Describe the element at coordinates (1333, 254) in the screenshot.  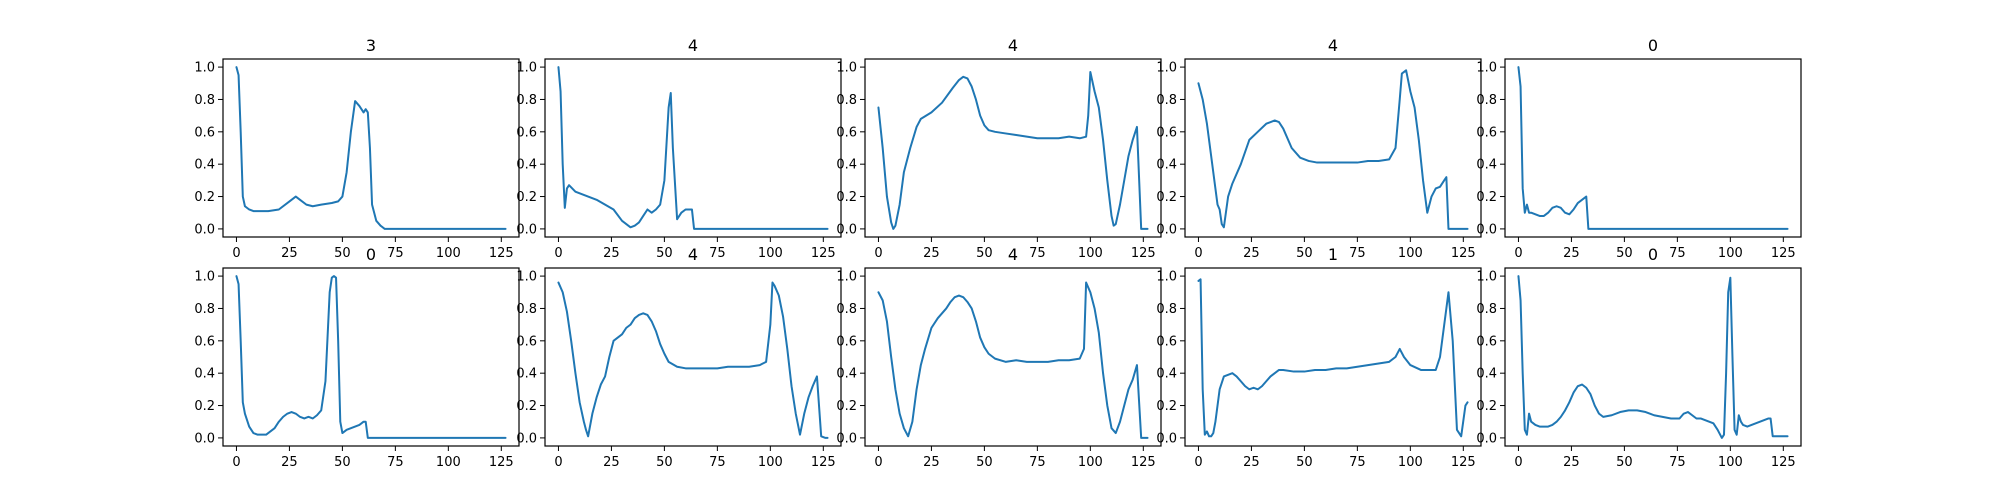
I see `subplot-title: 1` at that location.